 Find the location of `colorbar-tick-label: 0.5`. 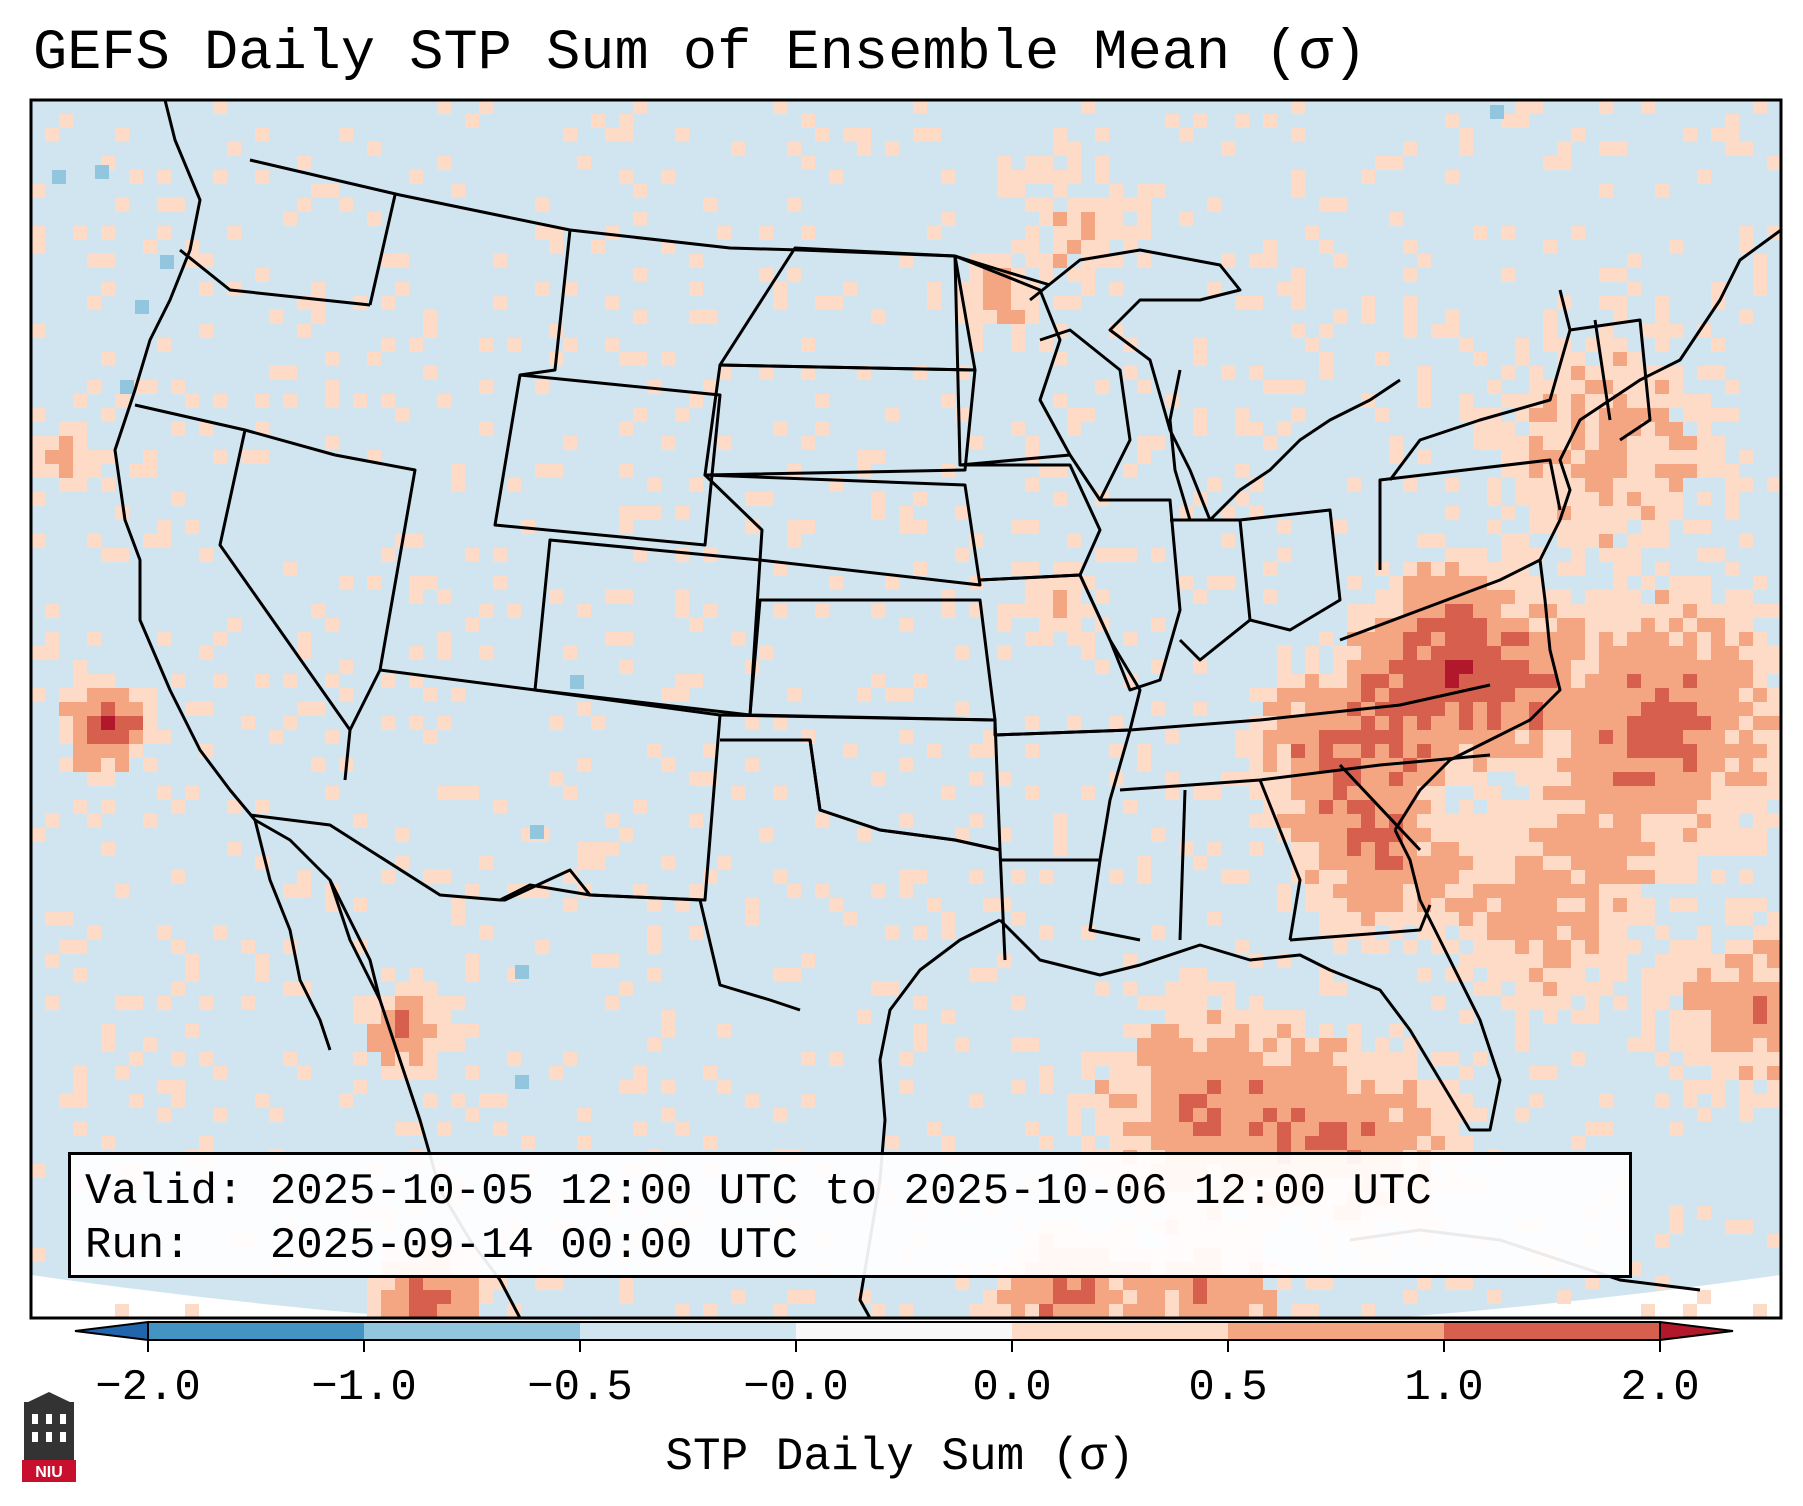

colorbar-tick-label: 0.5 is located at coordinates (1228, 1388).